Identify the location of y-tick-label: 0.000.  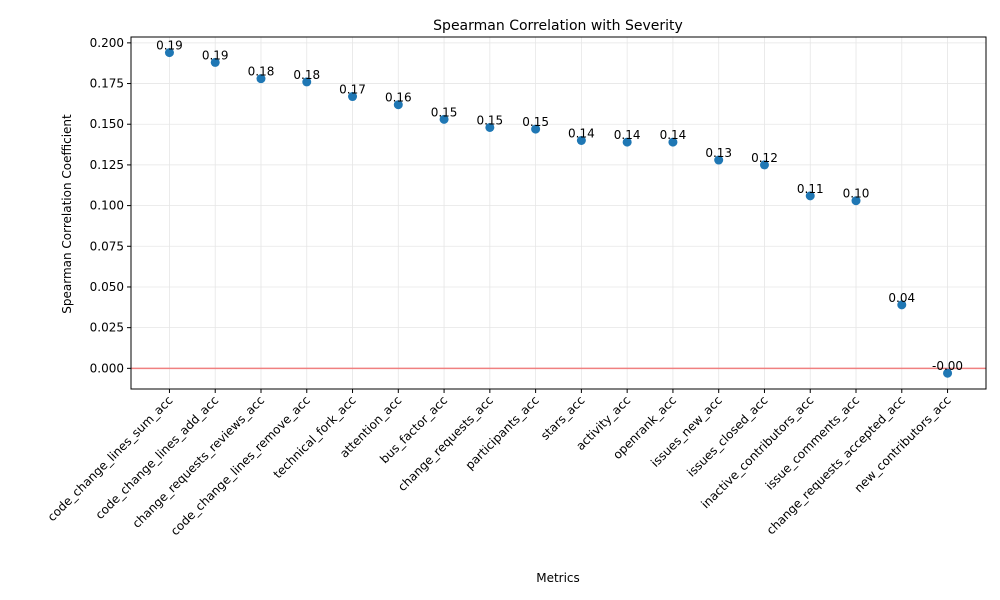
(107, 368).